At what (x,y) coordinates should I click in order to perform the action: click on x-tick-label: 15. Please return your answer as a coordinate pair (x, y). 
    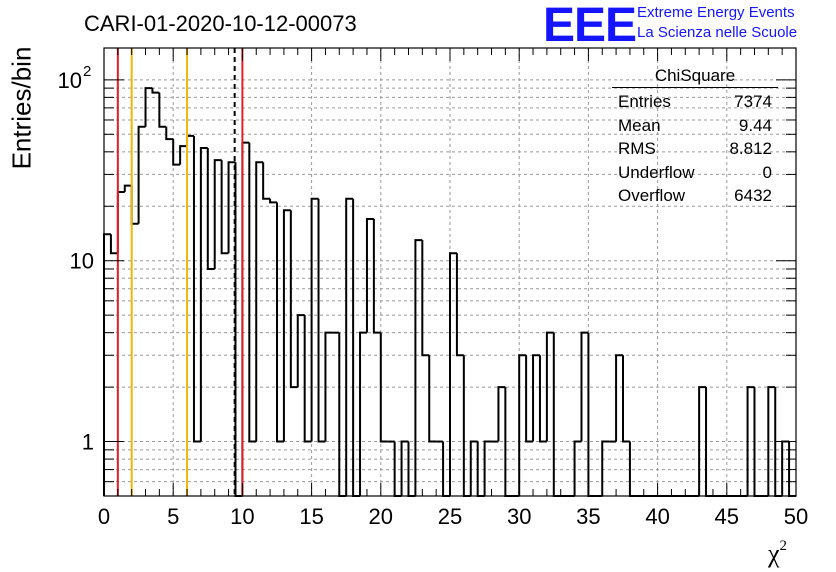
    Looking at the image, I should click on (311, 516).